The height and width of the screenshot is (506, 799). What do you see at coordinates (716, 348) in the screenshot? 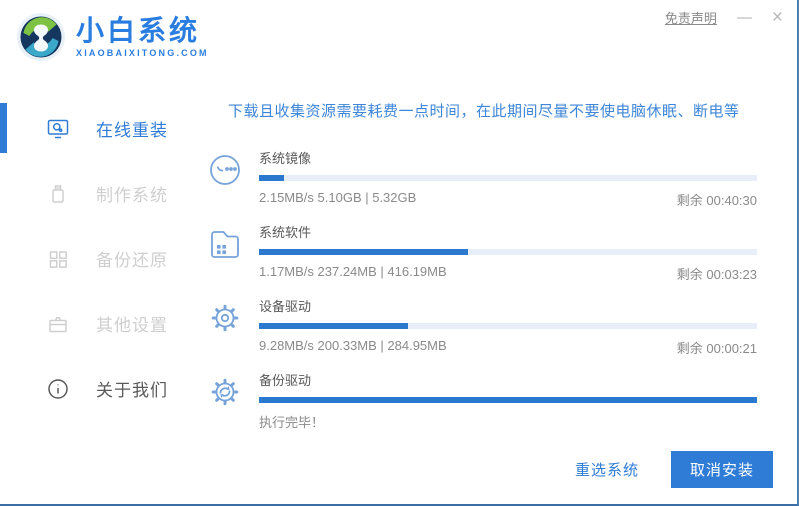
I see `task-remaining-text: 剩余 00:00:21` at bounding box center [716, 348].